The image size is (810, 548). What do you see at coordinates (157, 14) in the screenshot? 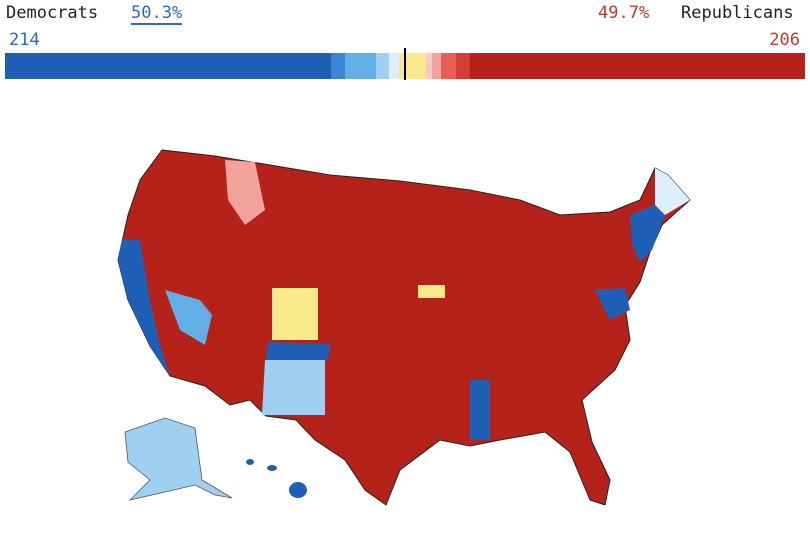
I see `dem-pct: 50.3%` at bounding box center [157, 14].